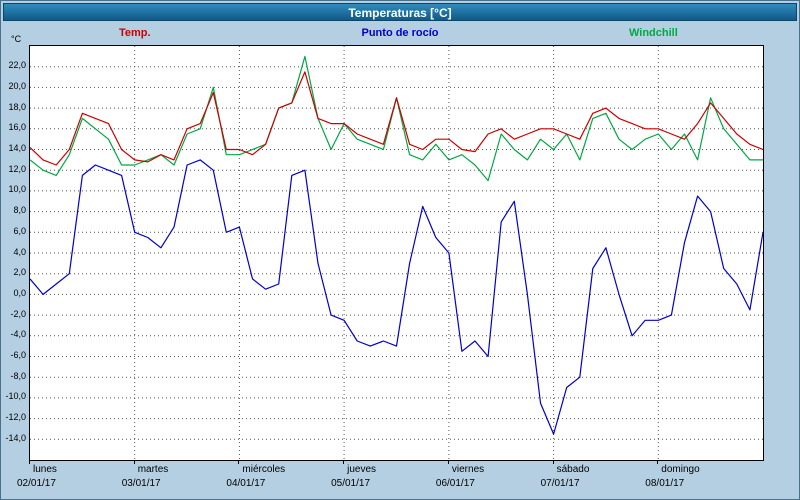 The image size is (800, 500). I want to click on x-axis-day-label: martes, so click(153, 469).